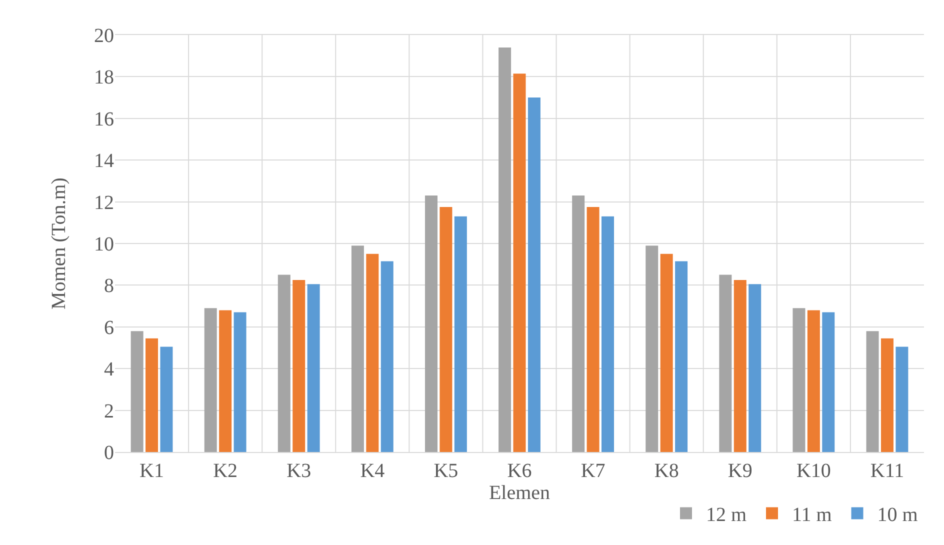 This screenshot has width=944, height=545. Describe the element at coordinates (109, 286) in the screenshot. I see `y-tick-label: 8` at that location.